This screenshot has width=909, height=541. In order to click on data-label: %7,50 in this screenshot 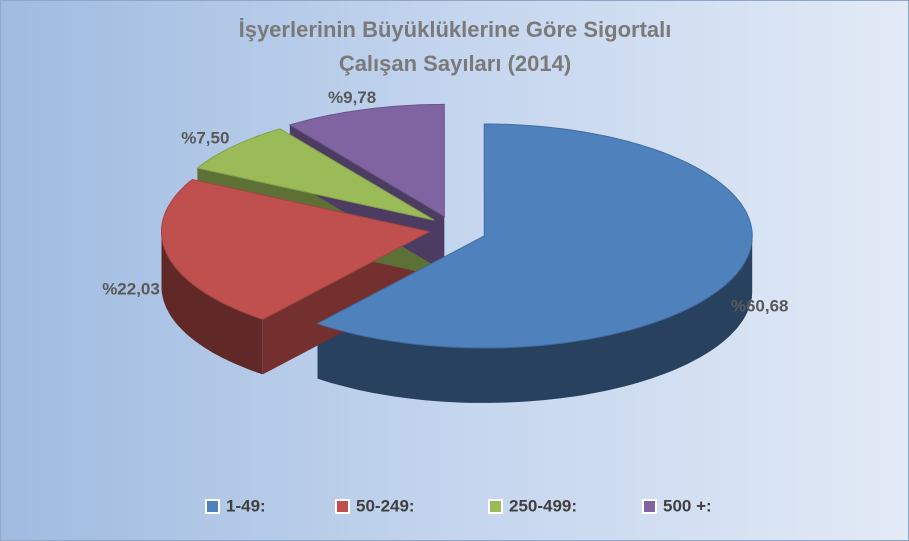, I will do `click(205, 137)`.